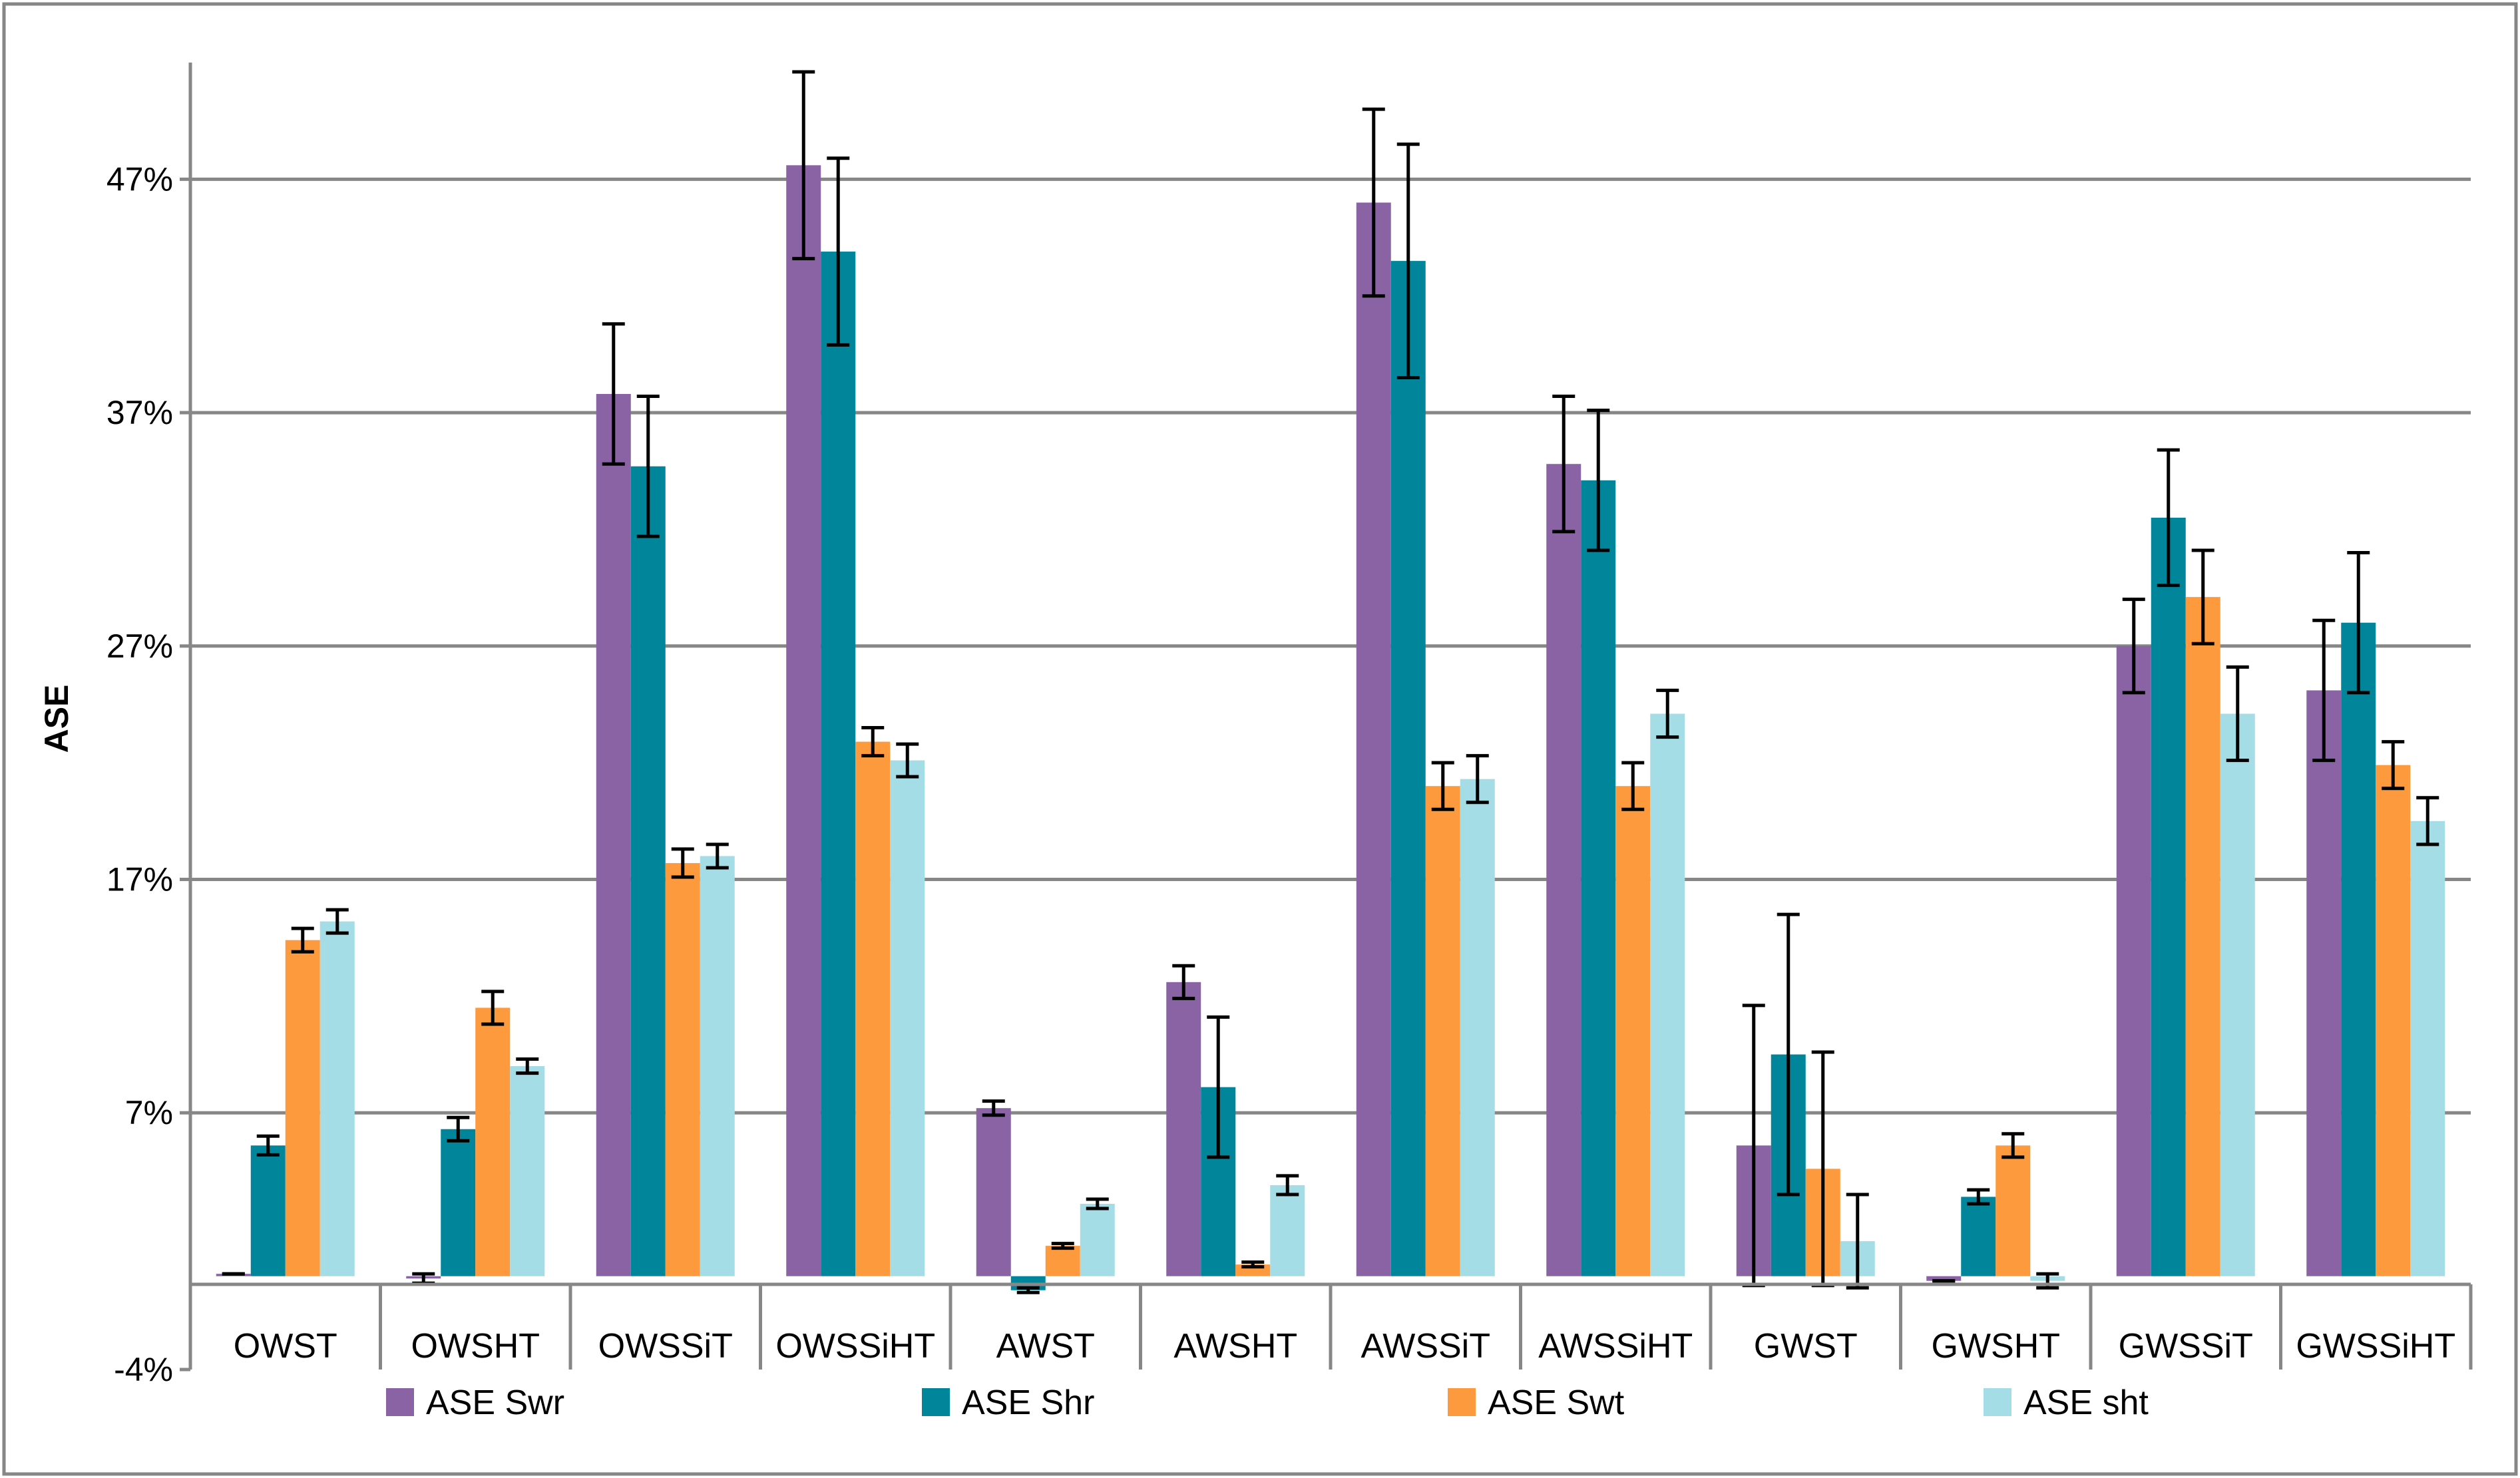 The width and height of the screenshot is (2520, 1478). I want to click on legend-label: ASE Swt, so click(1556, 1403).